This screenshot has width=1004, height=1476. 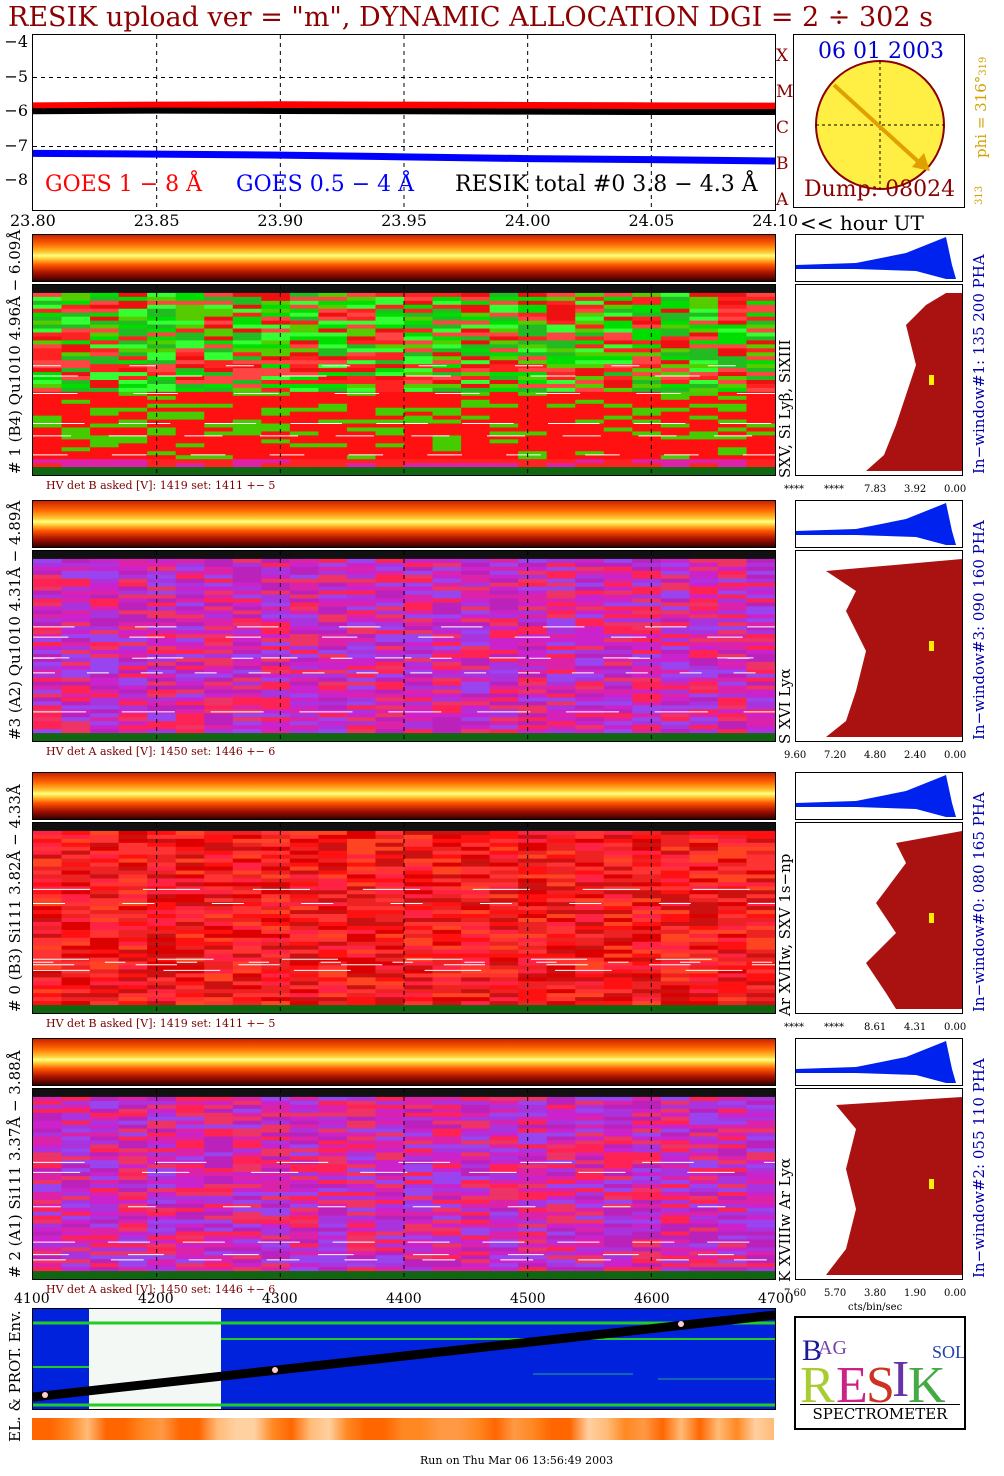 I want to click on spectral-lines-label: Ar XVIIw, SXV 1s−np, so click(x=785, y=934).